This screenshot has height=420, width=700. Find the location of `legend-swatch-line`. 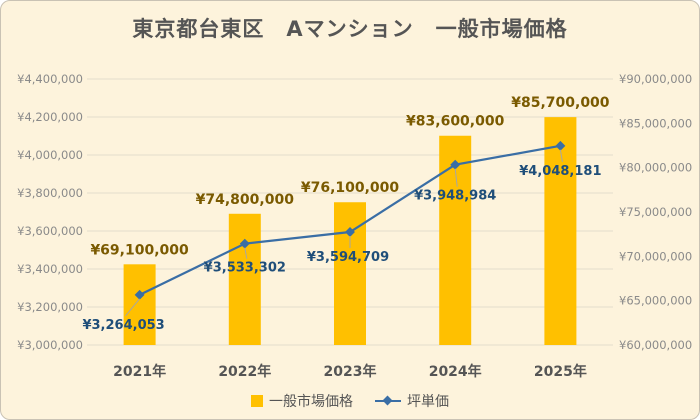

legend-swatch-line is located at coordinates (388, 401).